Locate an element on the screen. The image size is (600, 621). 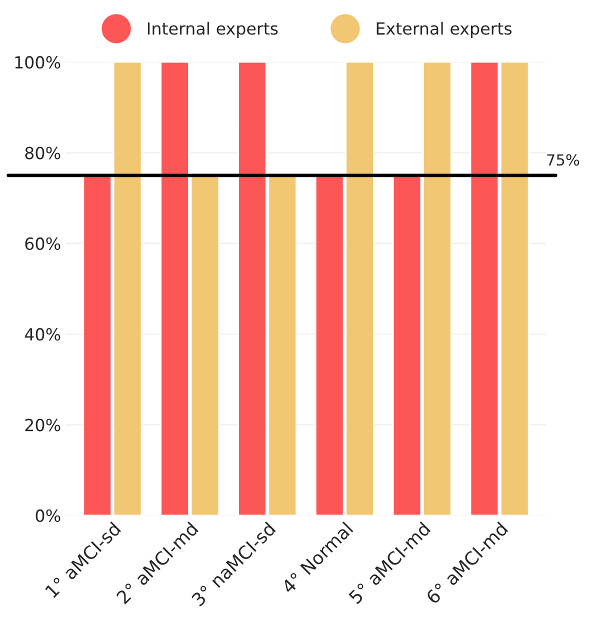
y-tick-label: 80% is located at coordinates (42, 153).